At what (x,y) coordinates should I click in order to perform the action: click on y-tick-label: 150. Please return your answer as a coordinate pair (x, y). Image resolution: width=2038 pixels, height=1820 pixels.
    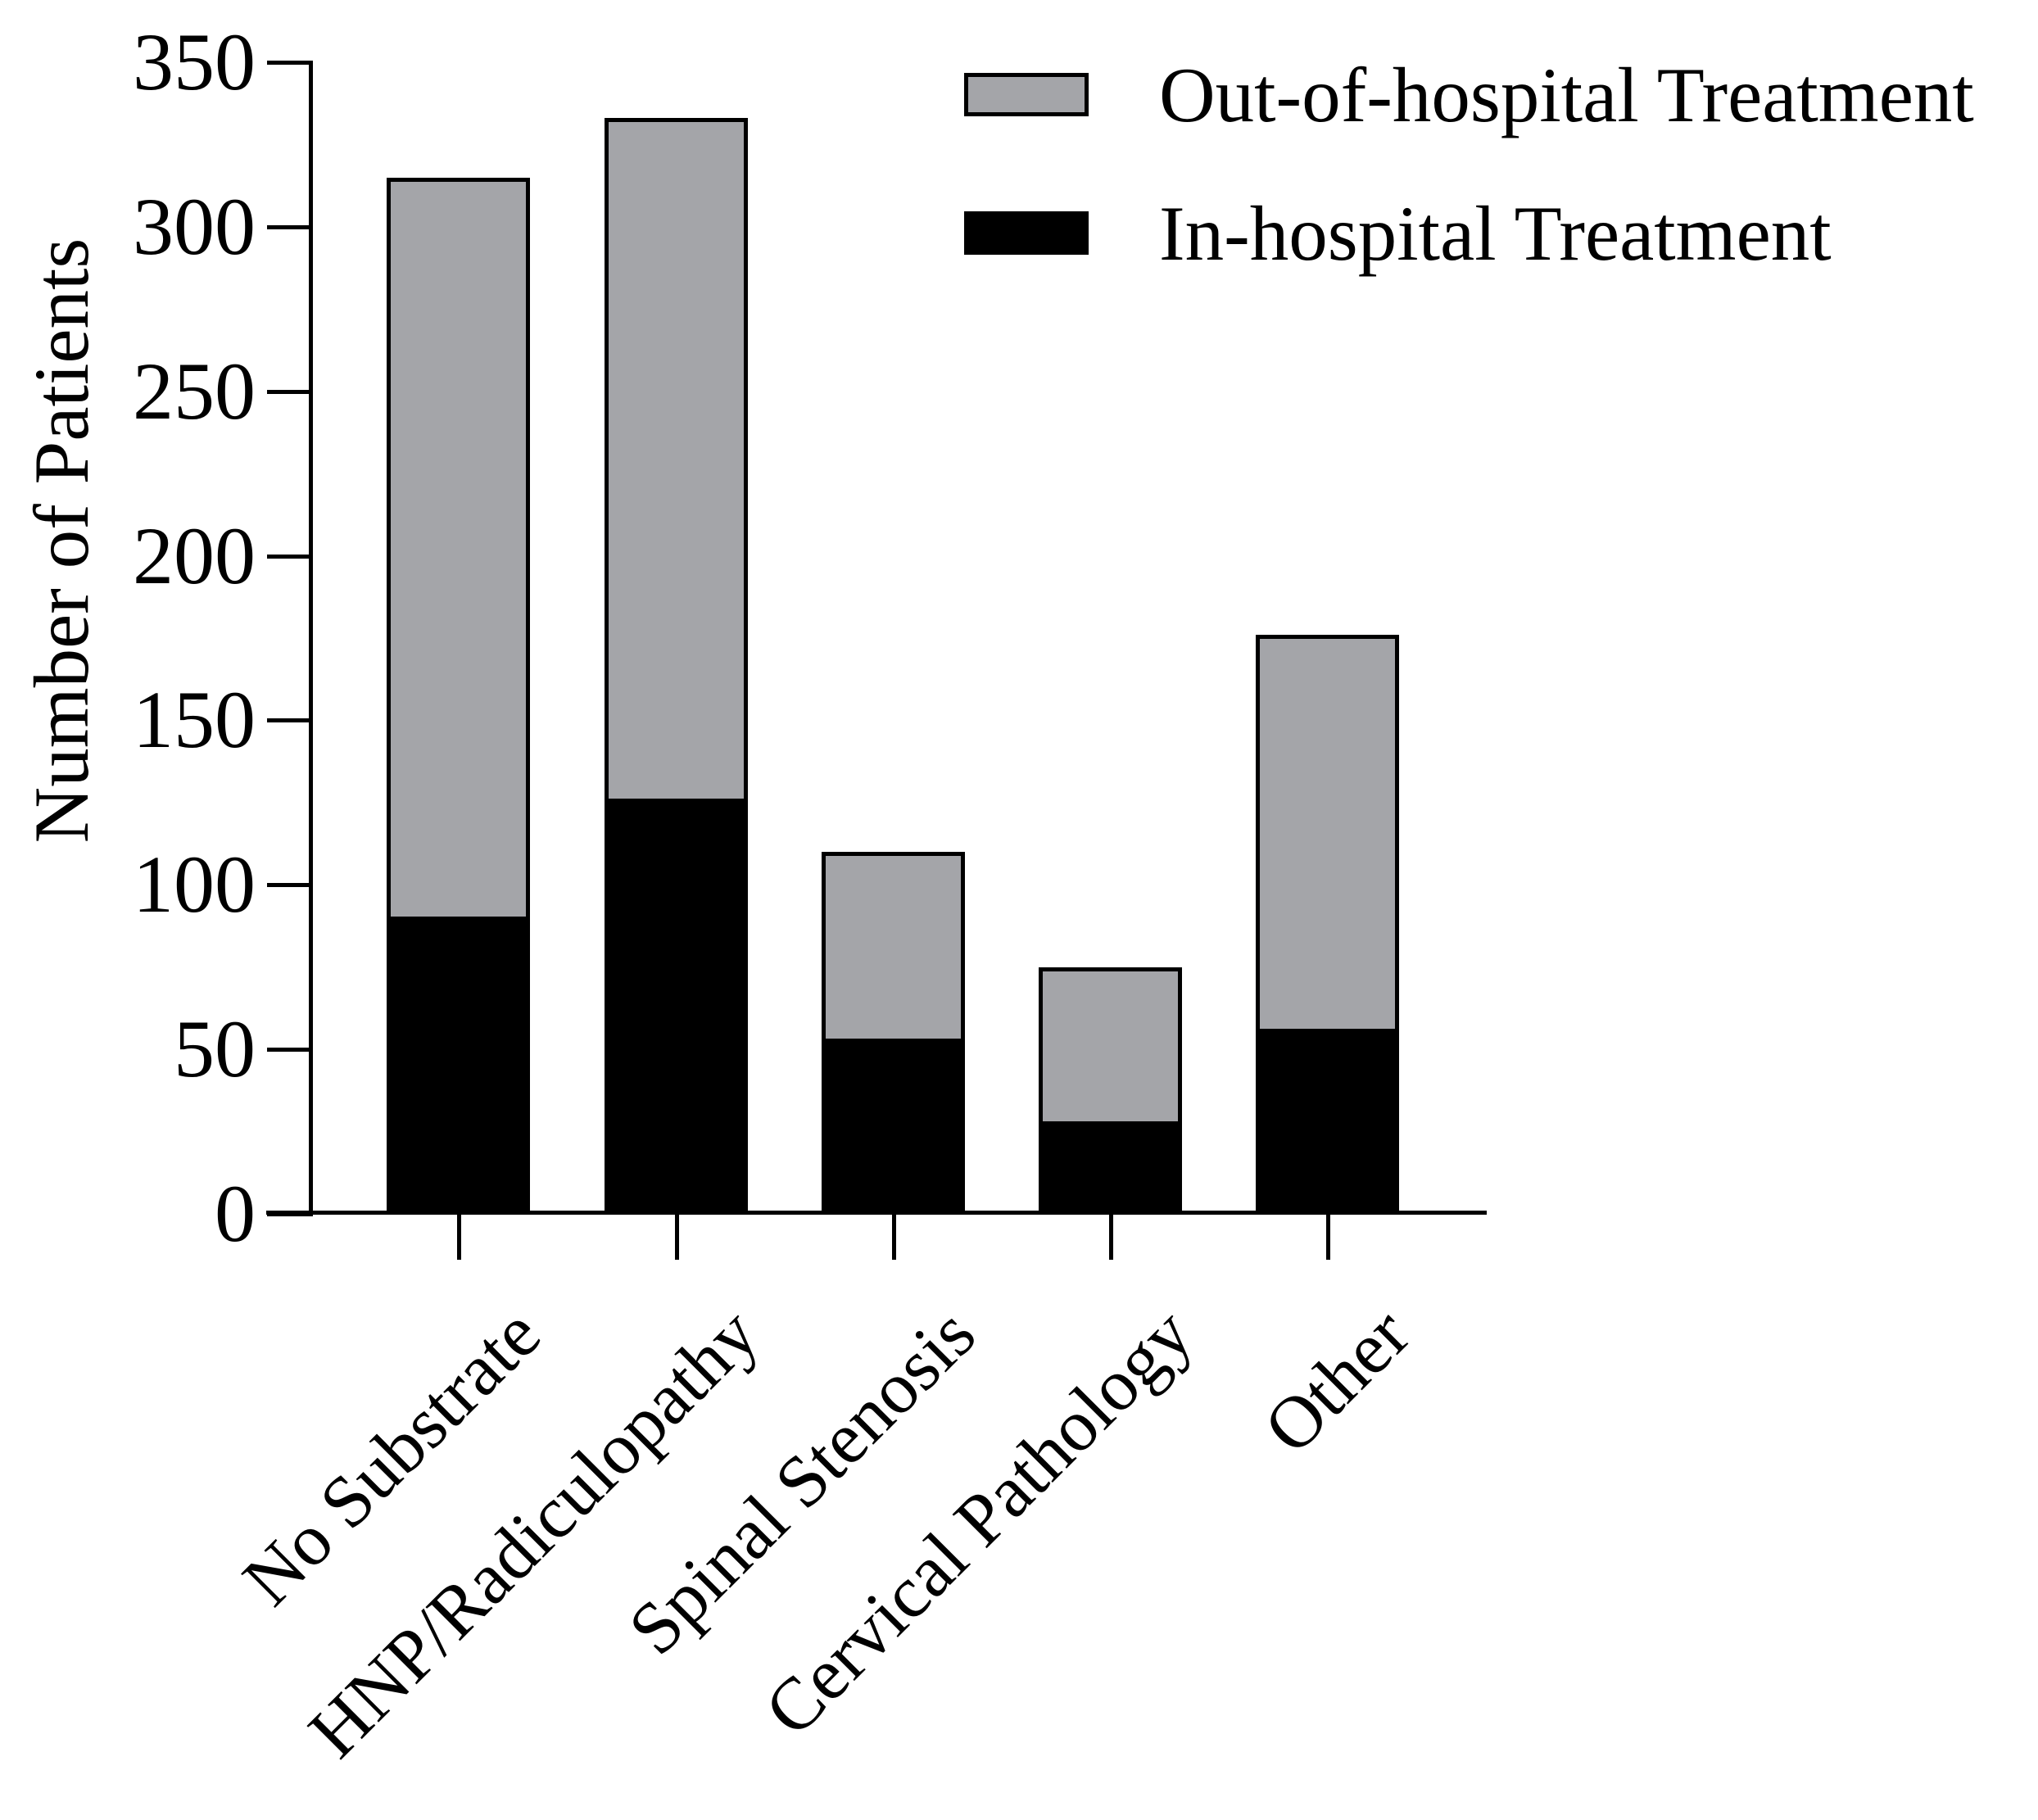
    Looking at the image, I should click on (194, 720).